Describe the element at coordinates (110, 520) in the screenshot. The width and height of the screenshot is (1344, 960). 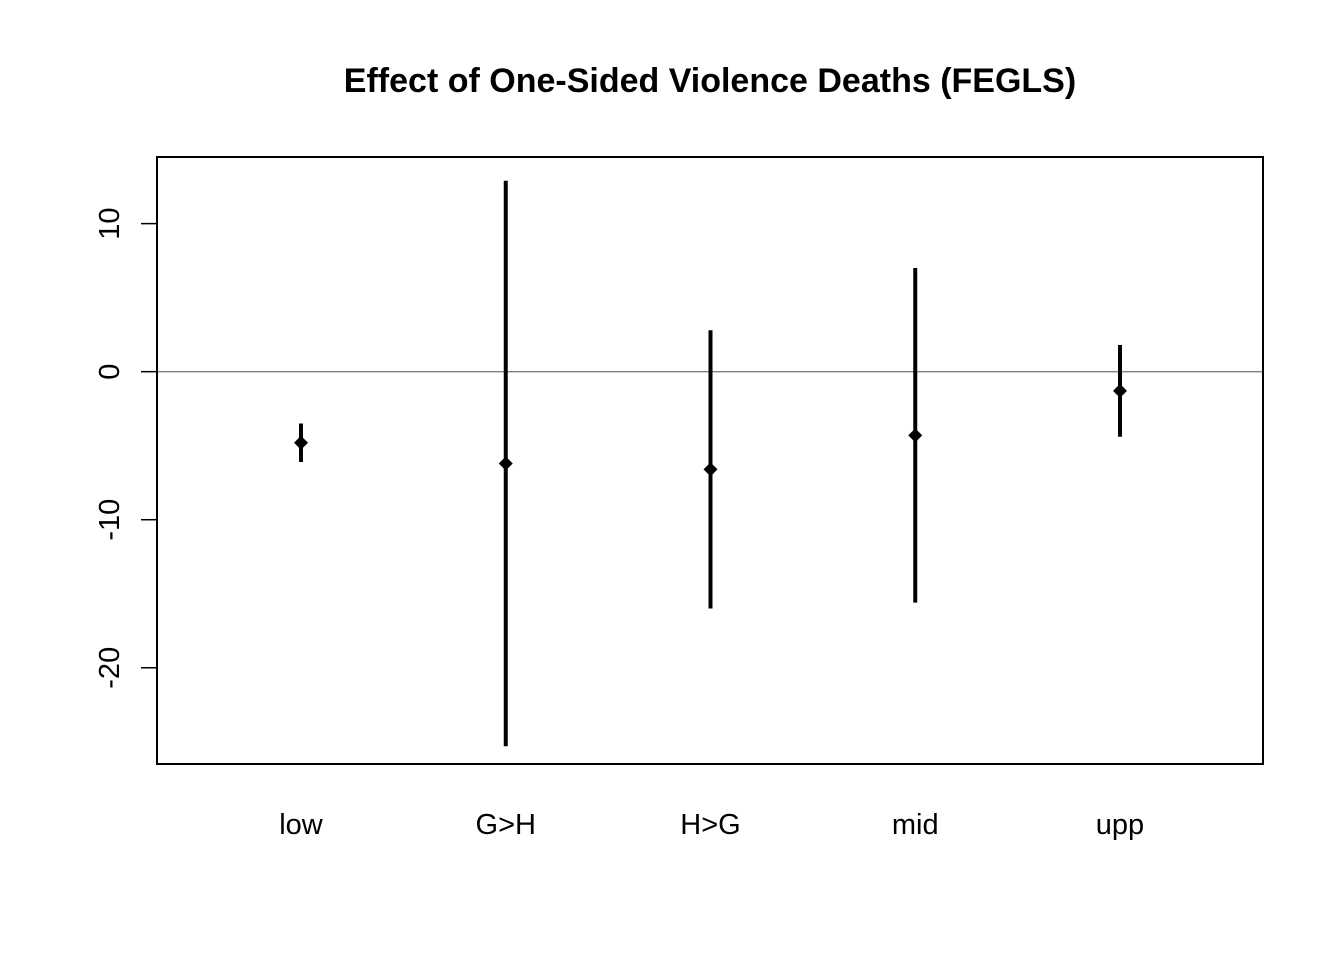
I see `y-tick-label: -10` at that location.